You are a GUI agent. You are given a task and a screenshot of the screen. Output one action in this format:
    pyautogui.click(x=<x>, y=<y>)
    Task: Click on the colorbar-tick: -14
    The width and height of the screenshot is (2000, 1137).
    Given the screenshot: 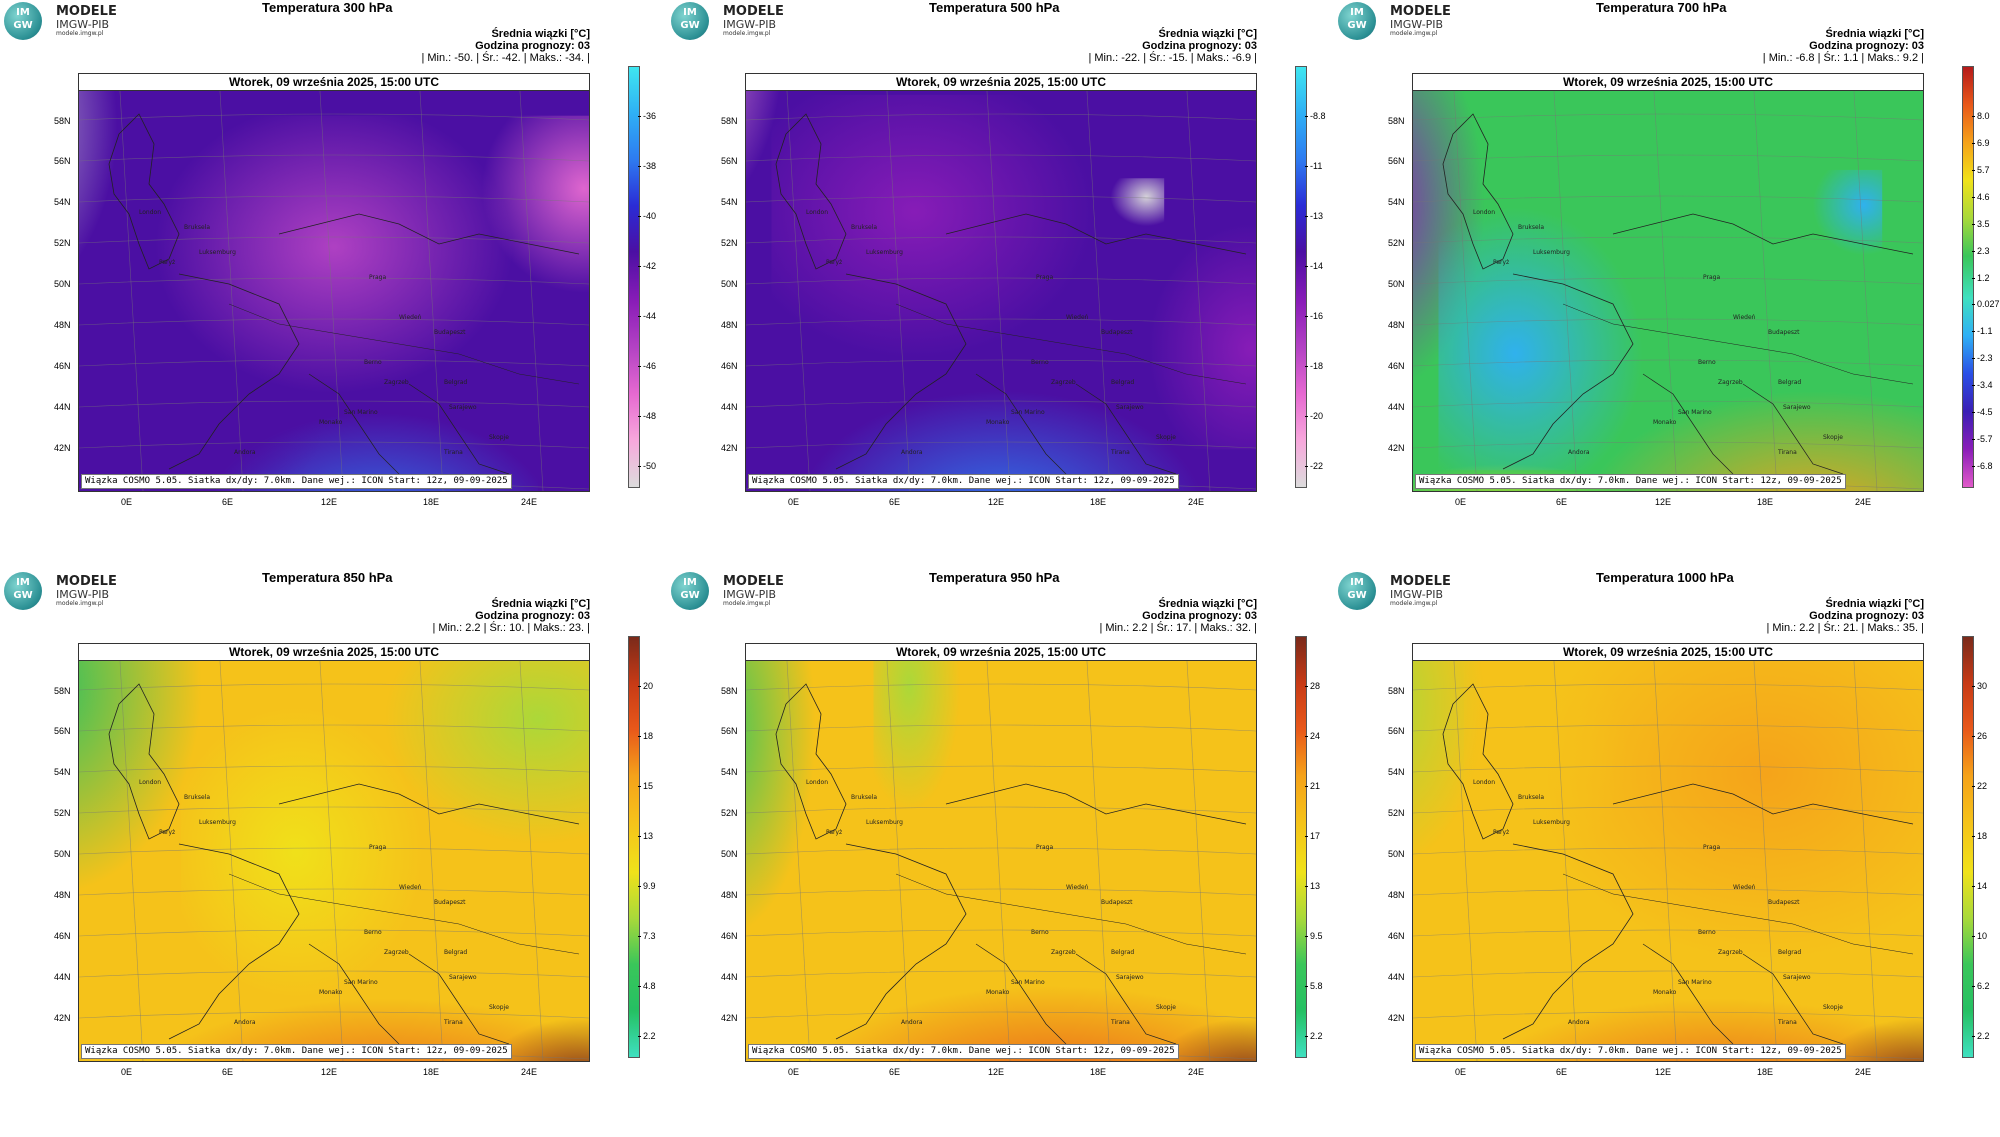 What is the action you would take?
    pyautogui.click(x=1314, y=266)
    